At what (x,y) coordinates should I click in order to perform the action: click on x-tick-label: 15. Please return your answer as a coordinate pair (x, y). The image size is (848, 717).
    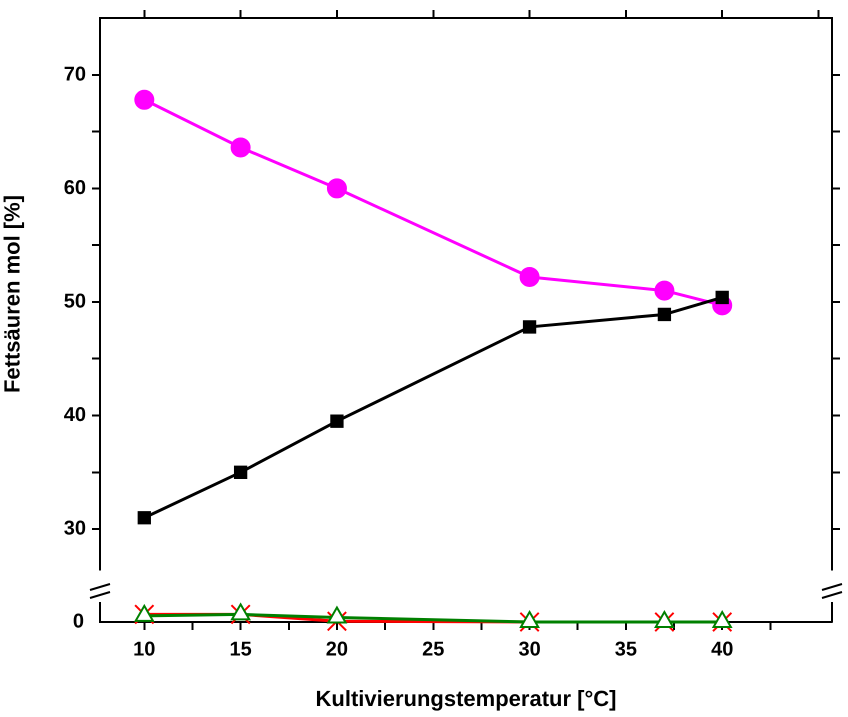
    Looking at the image, I should click on (240, 649).